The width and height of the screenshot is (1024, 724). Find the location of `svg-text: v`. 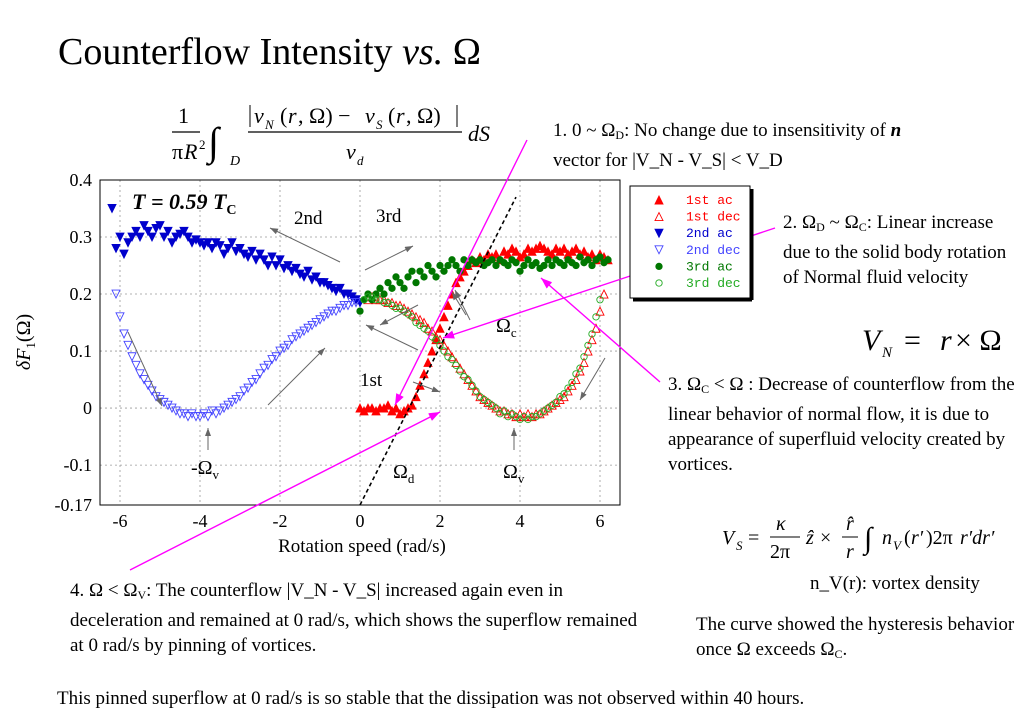

svg-text: v is located at coordinates (259, 115).